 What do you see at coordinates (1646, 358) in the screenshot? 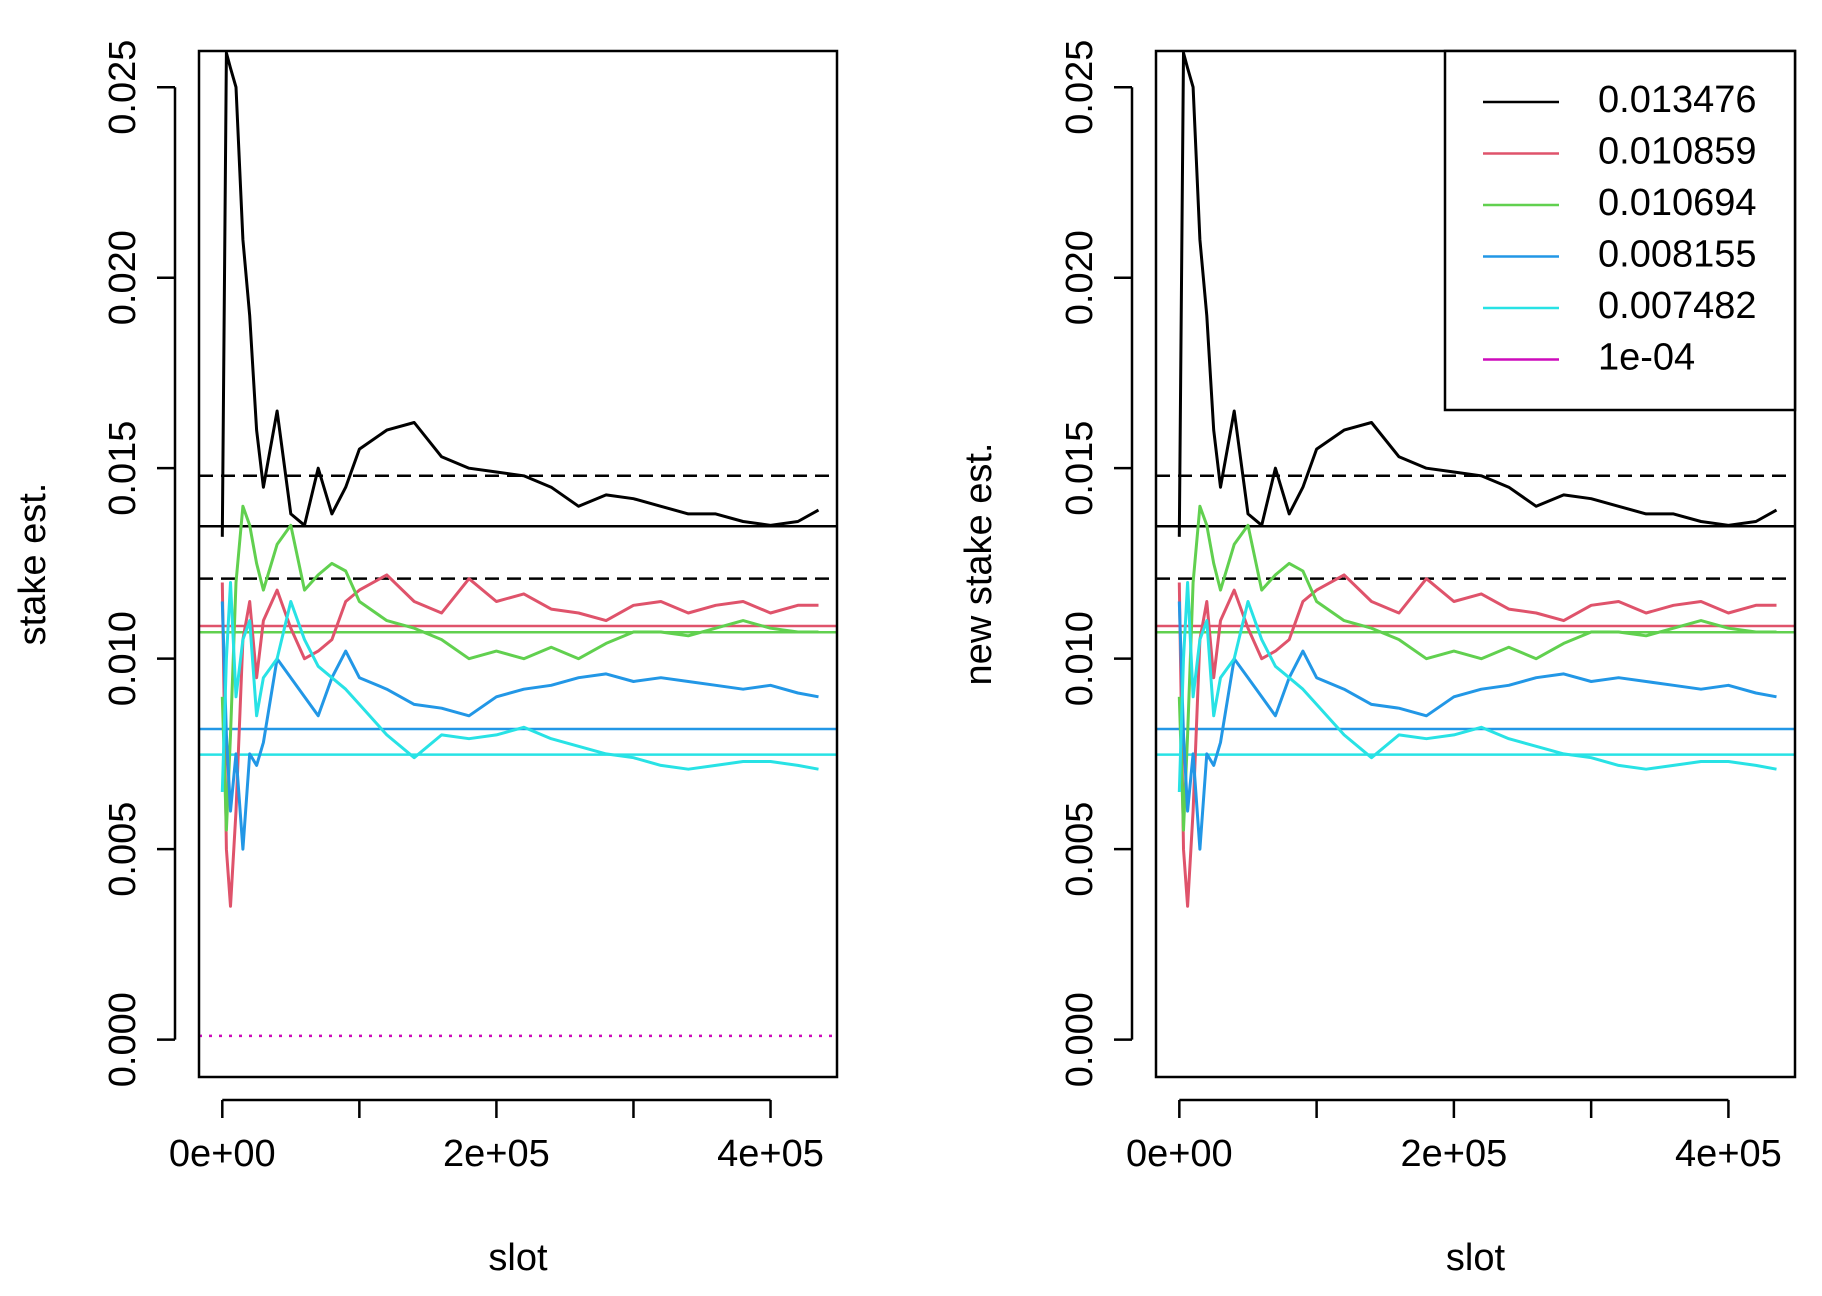
I see `legend-label: 1e-04` at bounding box center [1646, 358].